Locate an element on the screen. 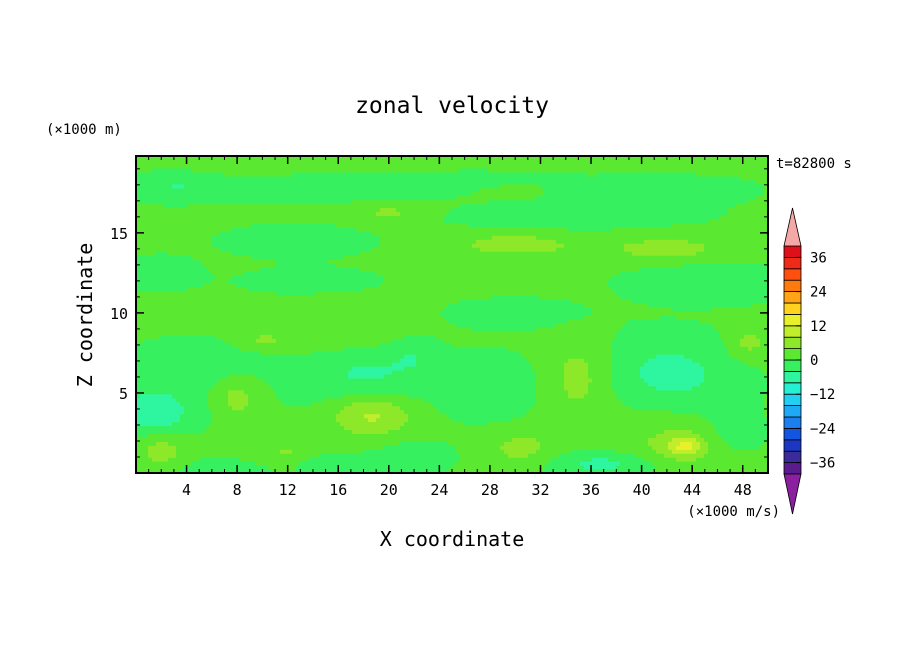  colorbar-tick-label: −24 is located at coordinates (822, 429).